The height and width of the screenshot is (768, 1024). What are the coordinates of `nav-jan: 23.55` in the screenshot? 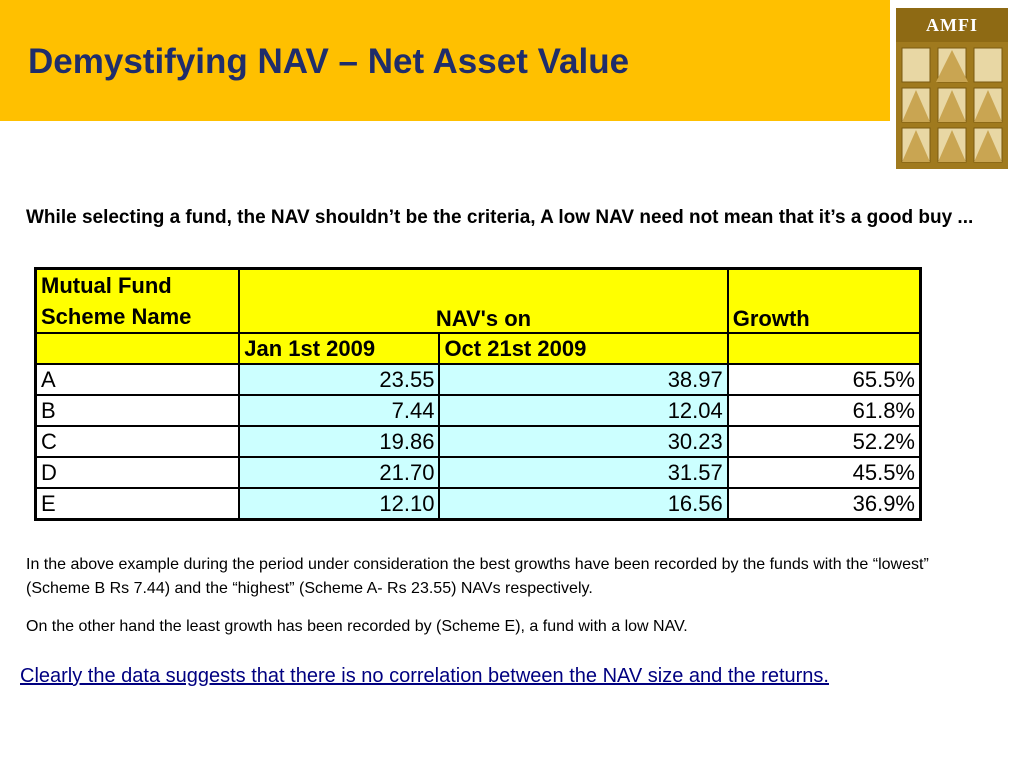 It's located at (339, 379).